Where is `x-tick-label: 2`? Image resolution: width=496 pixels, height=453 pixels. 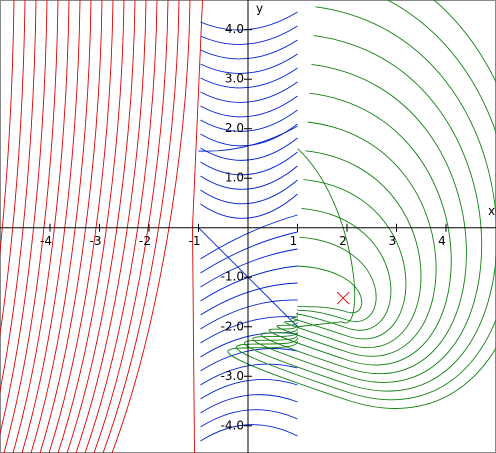
x-tick-label: 2 is located at coordinates (343, 241).